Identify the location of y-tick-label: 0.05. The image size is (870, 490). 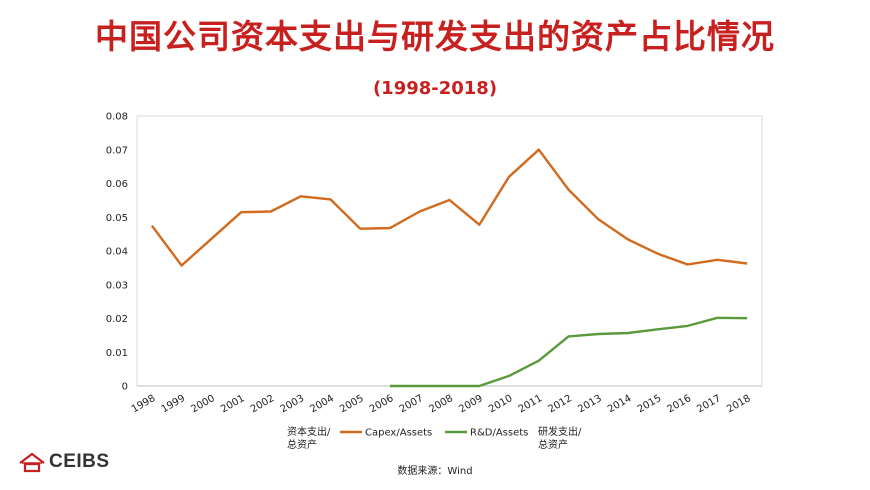
(117, 218).